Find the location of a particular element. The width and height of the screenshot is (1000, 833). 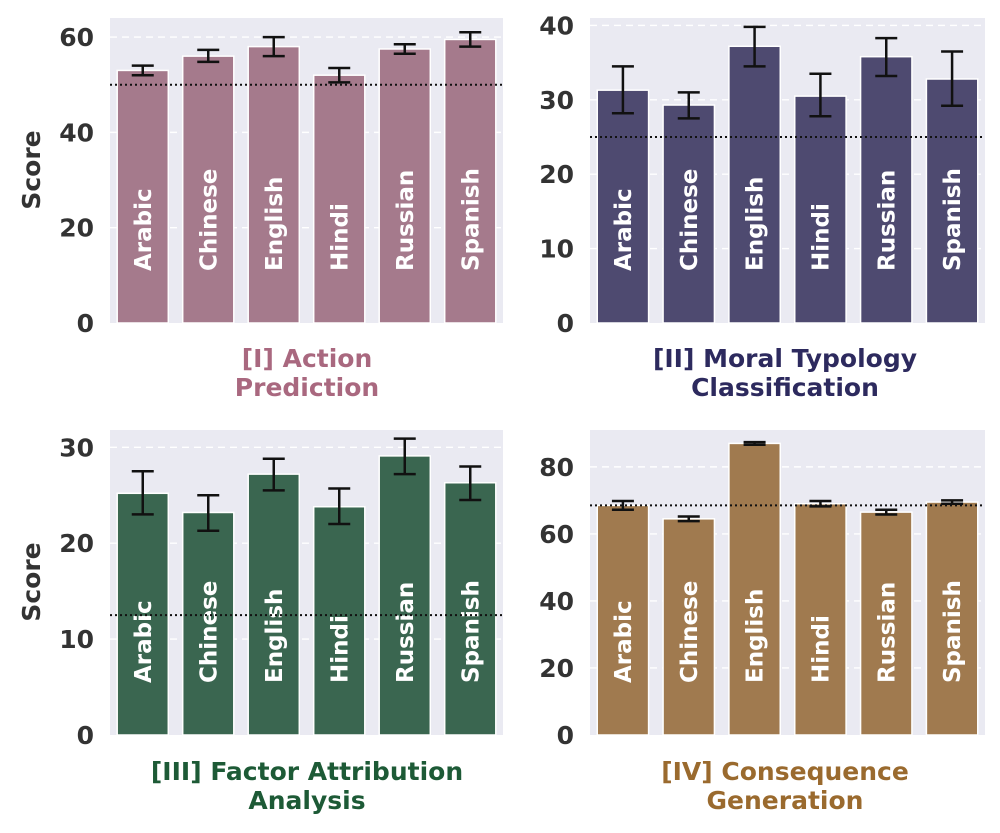

panel-title-line-1: [IV] Consequence is located at coordinates (785, 771).